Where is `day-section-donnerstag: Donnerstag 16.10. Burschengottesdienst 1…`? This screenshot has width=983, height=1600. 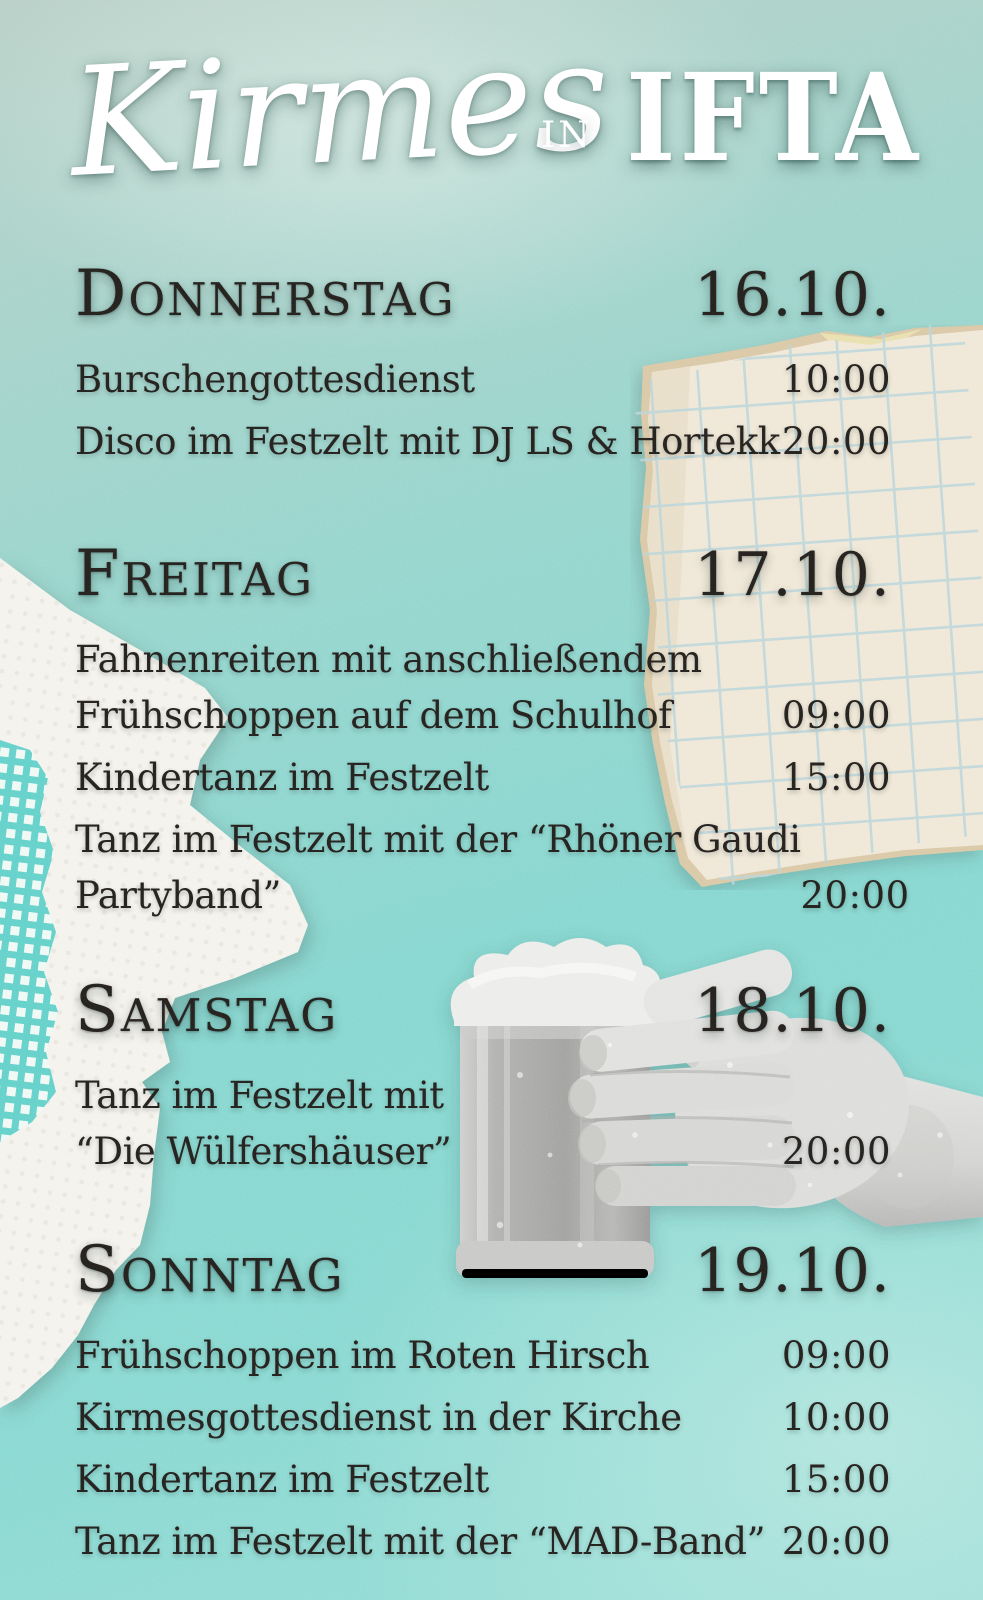 day-section-donnerstag: Donnerstag 16.10. Burschengottesdienst 1… is located at coordinates (483, 366).